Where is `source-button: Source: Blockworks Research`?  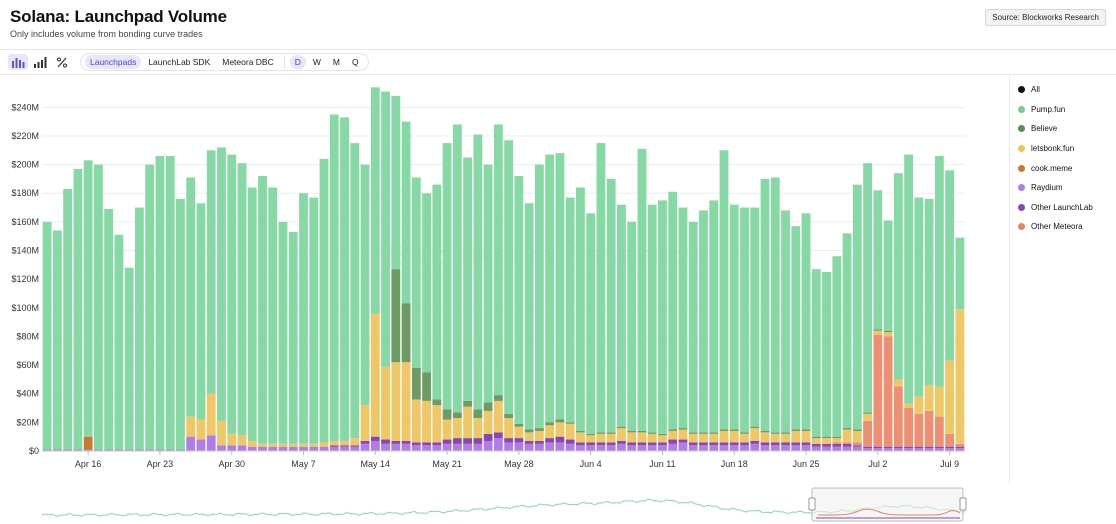
source-button: Source: Blockworks Research is located at coordinates (1045, 17).